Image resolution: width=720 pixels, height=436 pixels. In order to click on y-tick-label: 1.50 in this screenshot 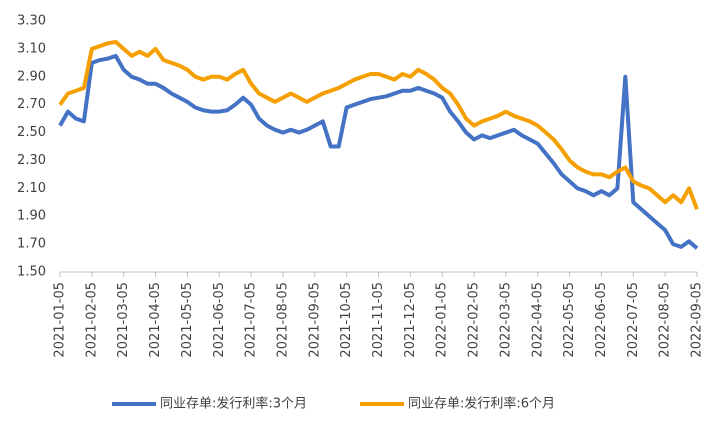, I will do `click(31, 272)`.